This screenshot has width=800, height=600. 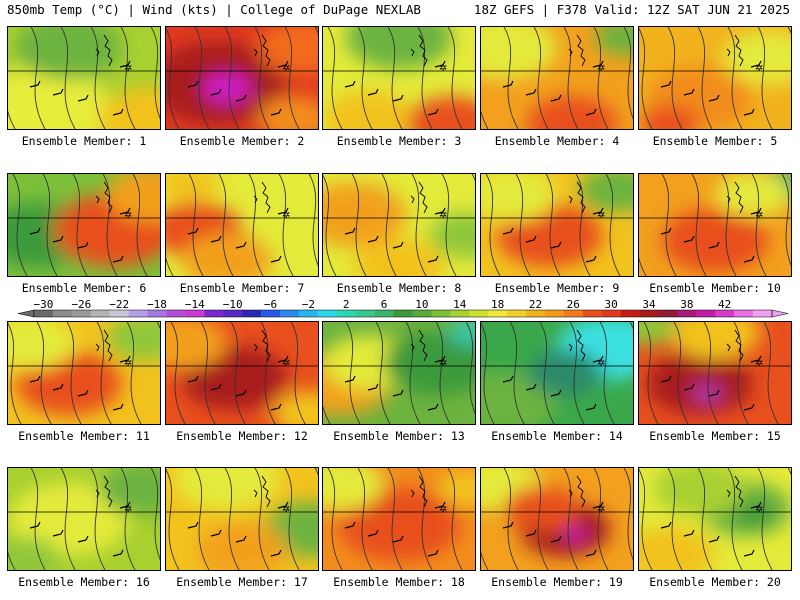 What do you see at coordinates (422, 304) in the screenshot?
I see `colorbar-tick-label: 10` at bounding box center [422, 304].